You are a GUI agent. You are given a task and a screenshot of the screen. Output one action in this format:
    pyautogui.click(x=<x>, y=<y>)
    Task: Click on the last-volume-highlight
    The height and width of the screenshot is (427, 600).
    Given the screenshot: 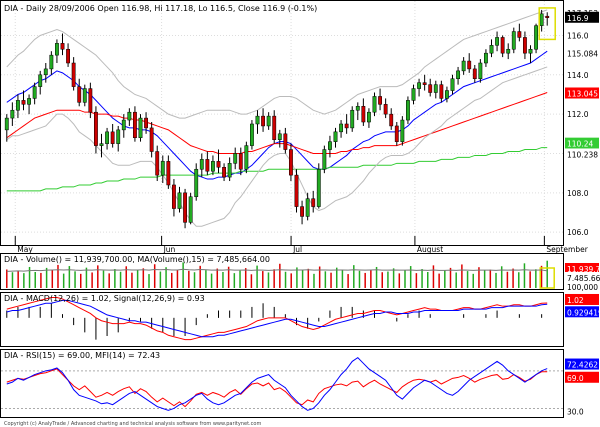 What is the action you would take?
    pyautogui.click(x=547, y=278)
    